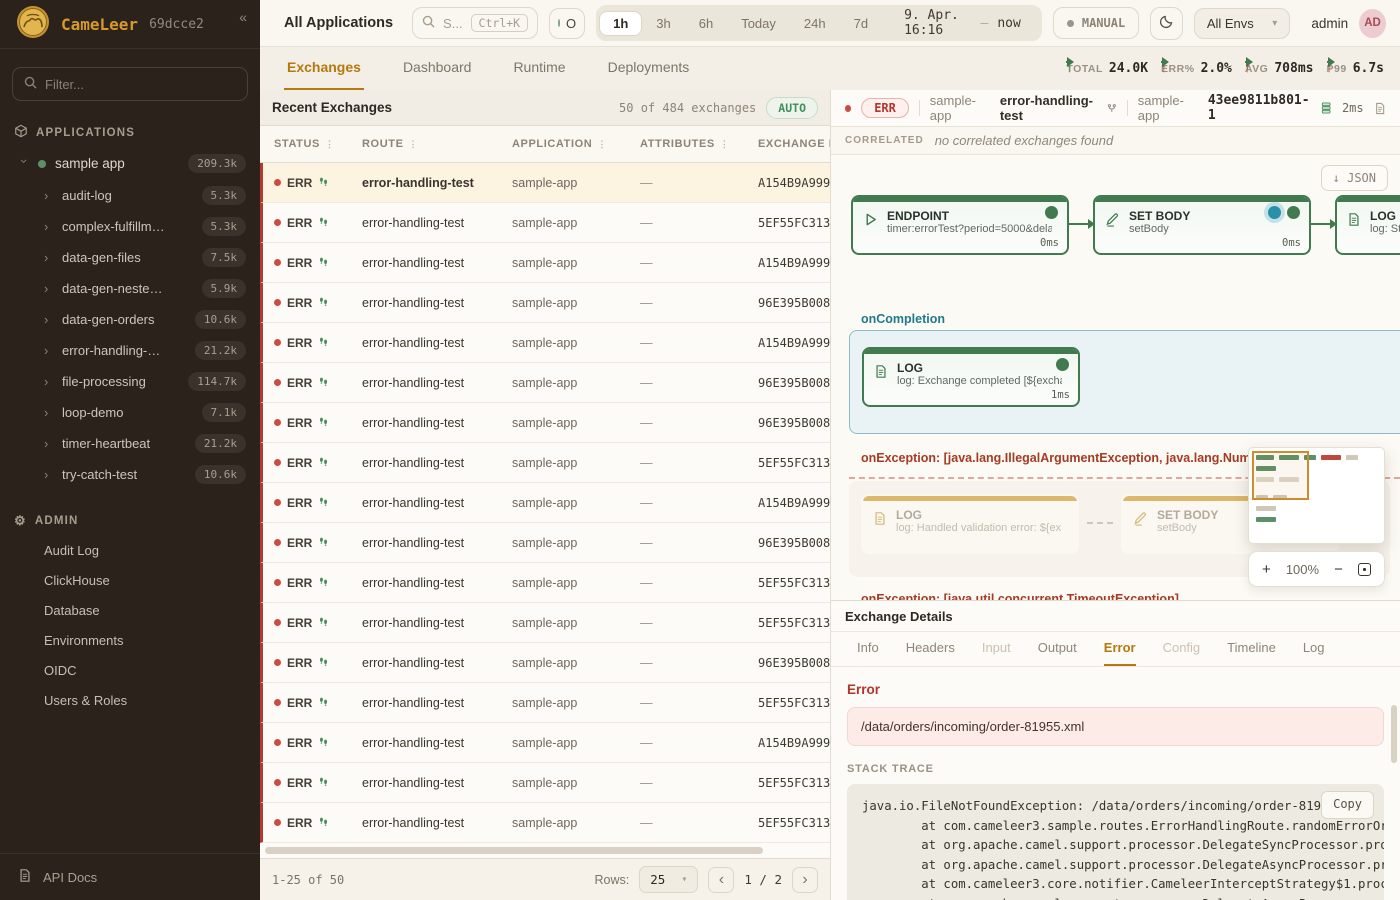  Describe the element at coordinates (1354, 178) in the screenshot. I see `download-json-button: ↓ JSON` at that location.